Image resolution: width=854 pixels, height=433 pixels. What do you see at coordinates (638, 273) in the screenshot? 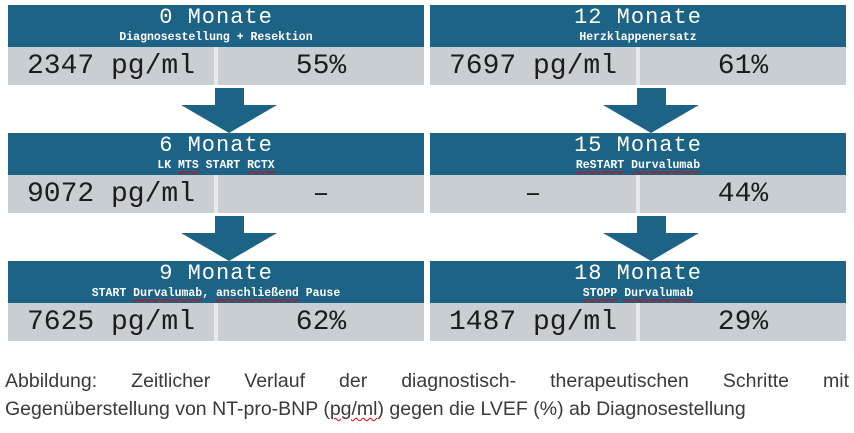
I see `box-title: 18 Monate` at bounding box center [638, 273].